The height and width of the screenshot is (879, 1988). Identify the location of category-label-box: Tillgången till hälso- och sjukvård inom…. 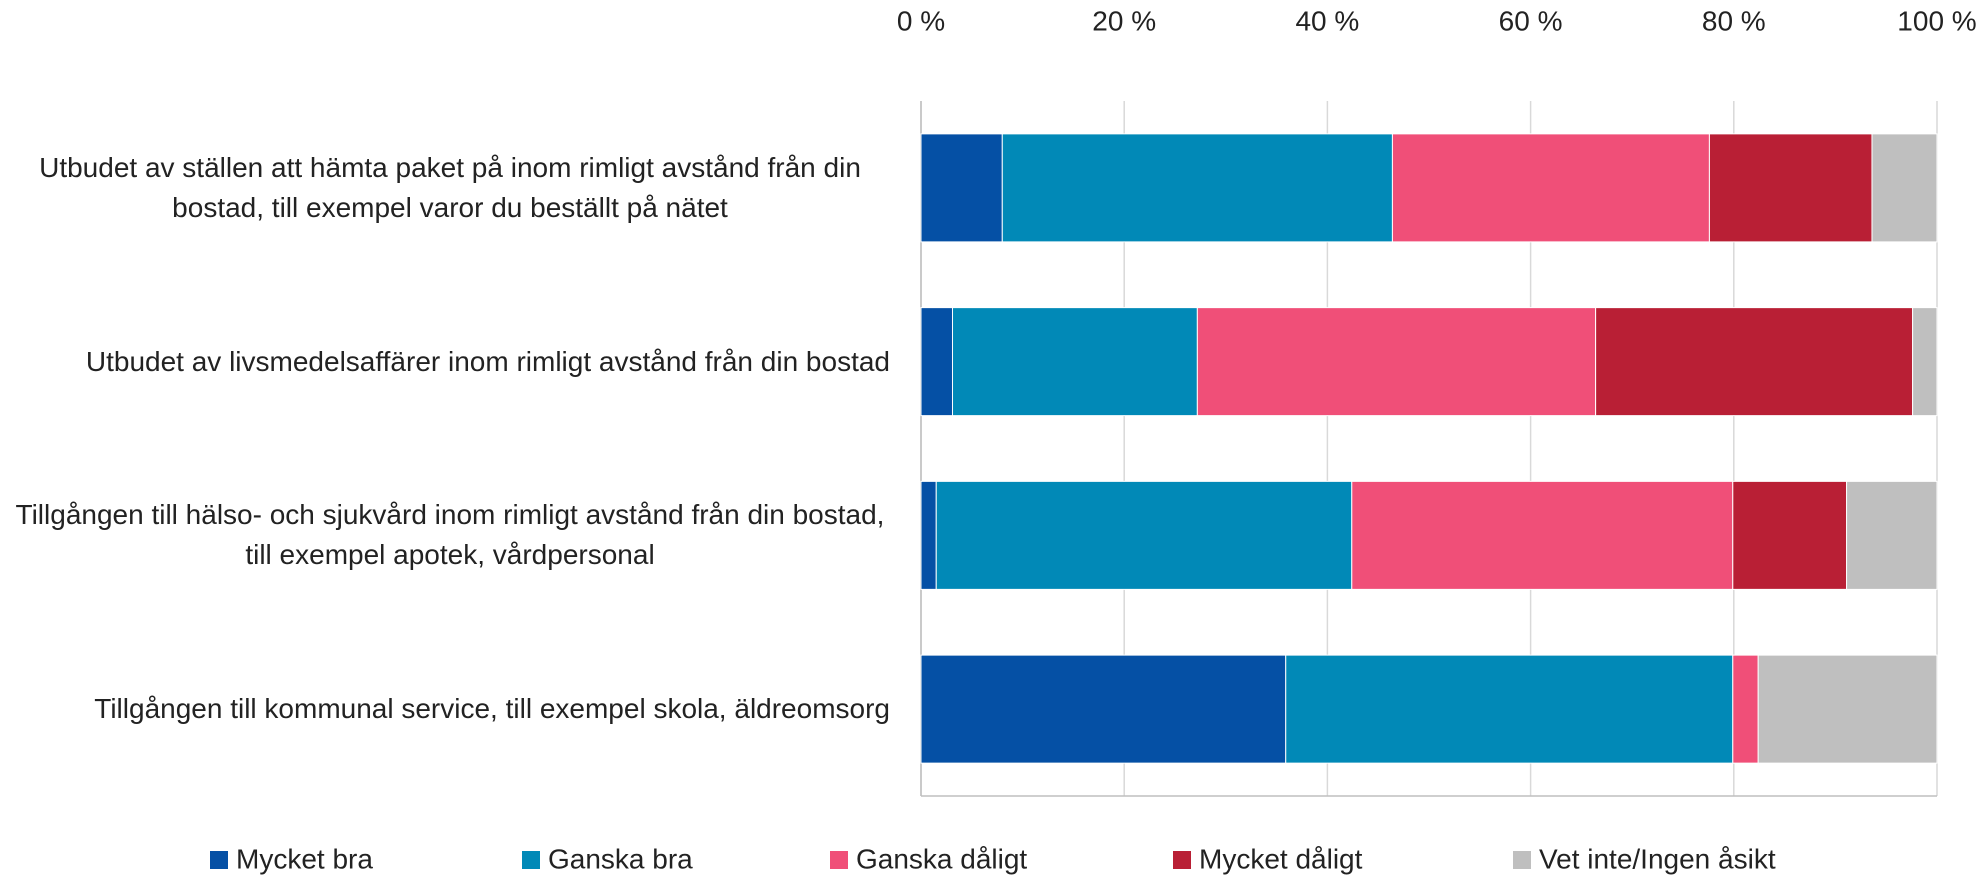
(450, 535).